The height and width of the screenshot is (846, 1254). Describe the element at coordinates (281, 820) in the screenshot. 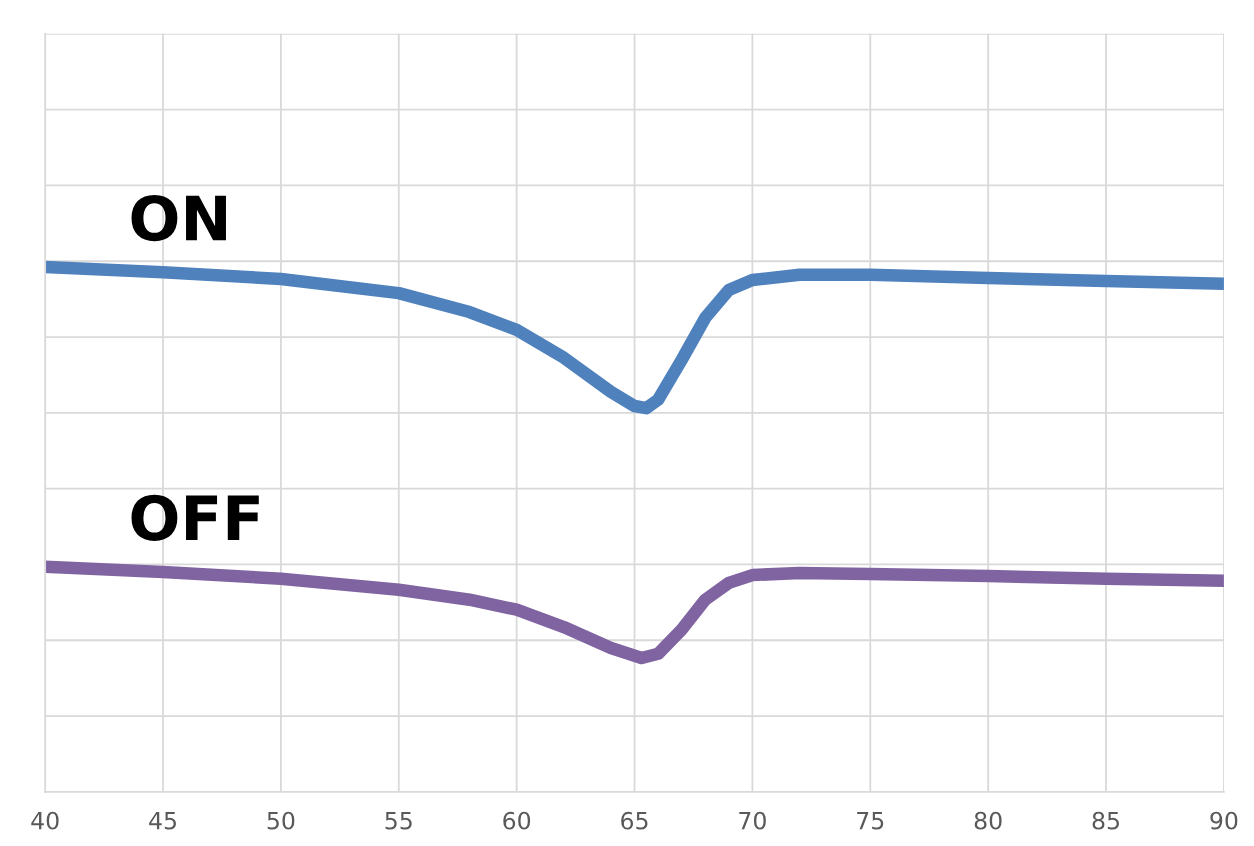

I see `x-tick-label: 50` at that location.